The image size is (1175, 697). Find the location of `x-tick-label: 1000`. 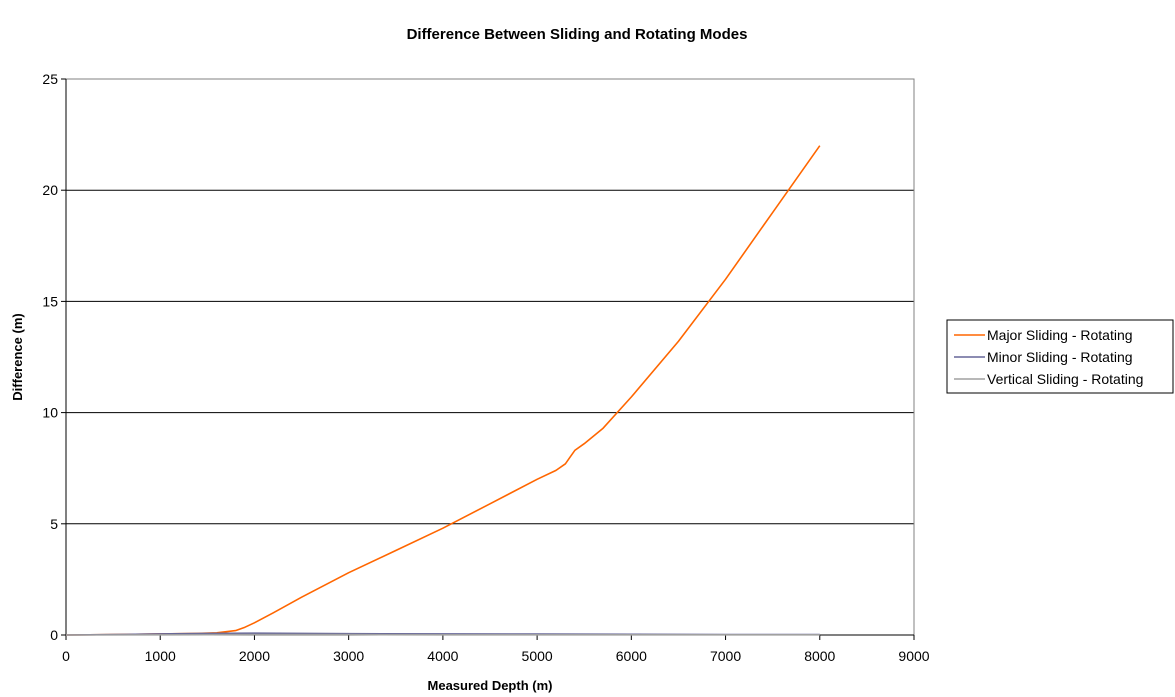

x-tick-label: 1000 is located at coordinates (160, 656).